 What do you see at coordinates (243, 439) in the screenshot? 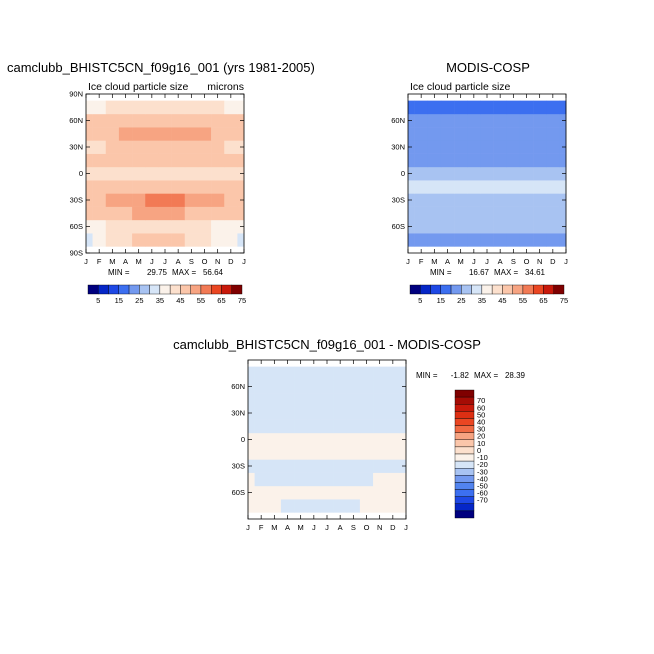
I see `y-tick-label: 0` at bounding box center [243, 439].